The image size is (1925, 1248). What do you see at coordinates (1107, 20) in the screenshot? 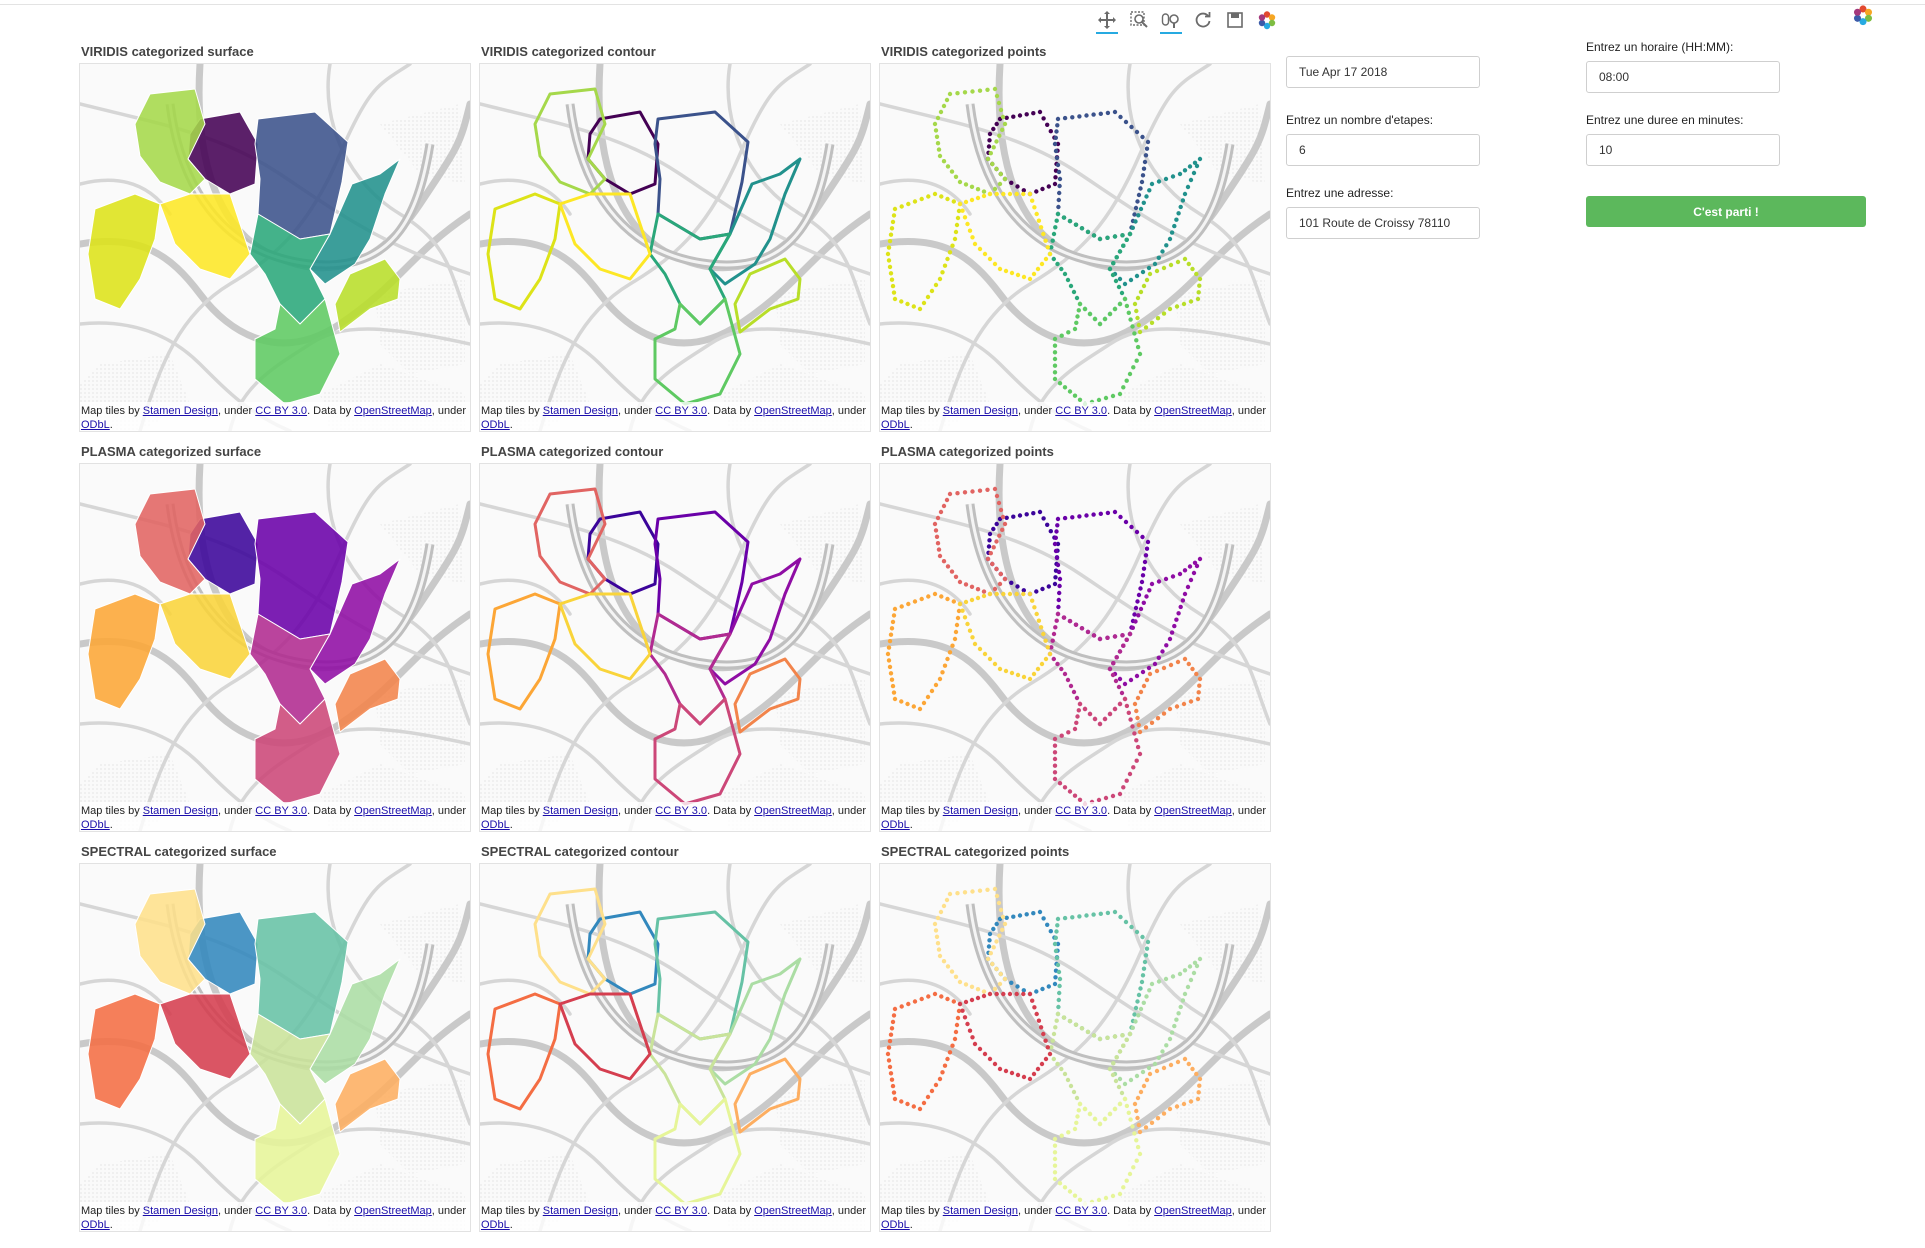
I see `pan-tool` at bounding box center [1107, 20].